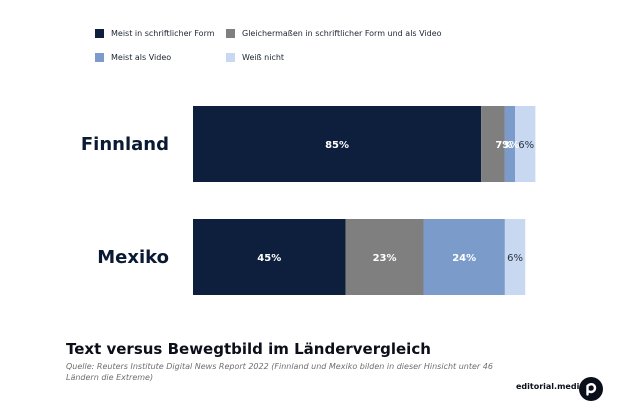 The height and width of the screenshot is (413, 620). Describe the element at coordinates (141, 57) in the screenshot. I see `legend-label: Meist als Video` at that location.